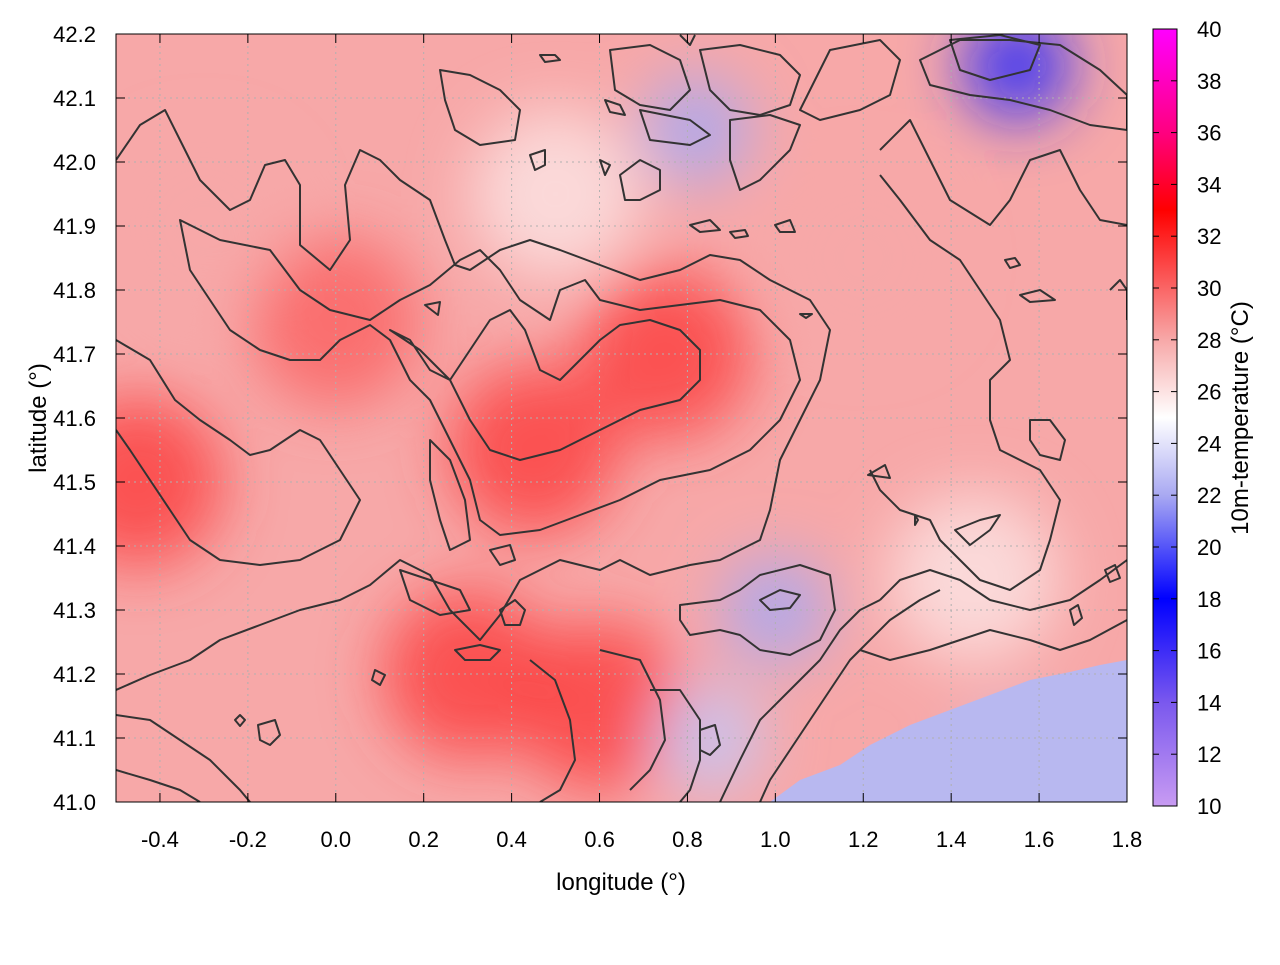 The image size is (1280, 965). Describe the element at coordinates (1187, 418) in the screenshot. I see `colorbar-ticks: 10 12 14 16 18 20 22 24 26 28 30 32 34 36 38 40` at that location.